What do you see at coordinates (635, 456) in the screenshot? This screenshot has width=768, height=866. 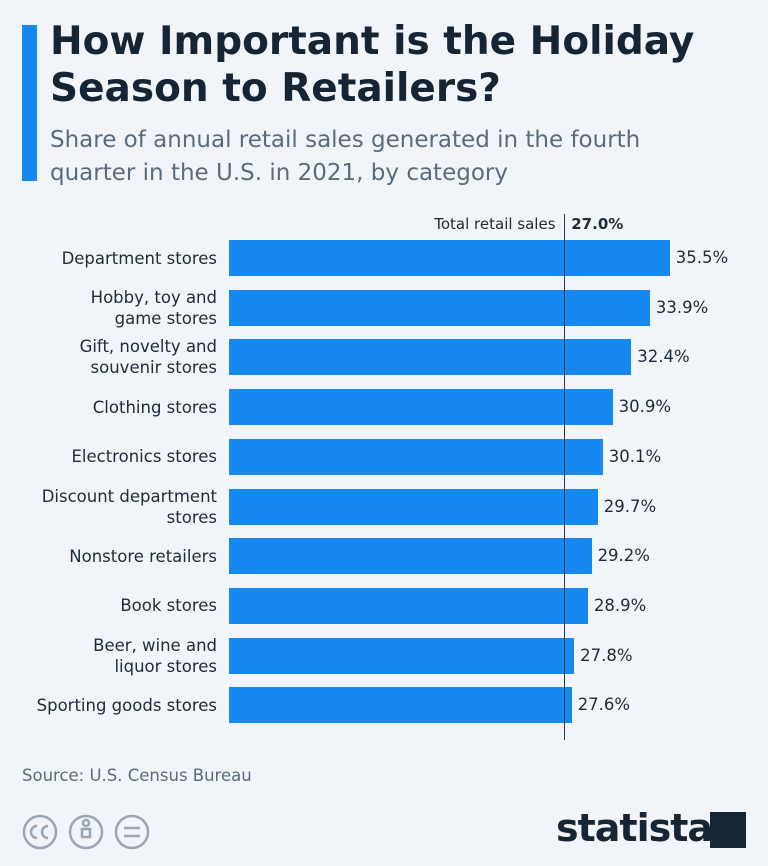 I see `value-label: 30.1%` at bounding box center [635, 456].